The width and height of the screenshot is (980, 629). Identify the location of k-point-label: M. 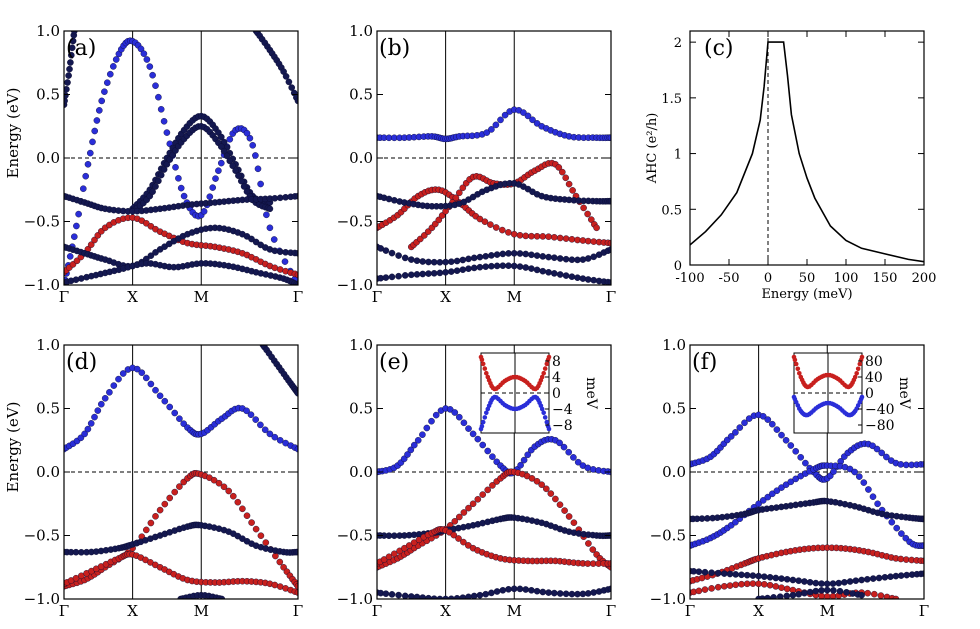
(201, 611).